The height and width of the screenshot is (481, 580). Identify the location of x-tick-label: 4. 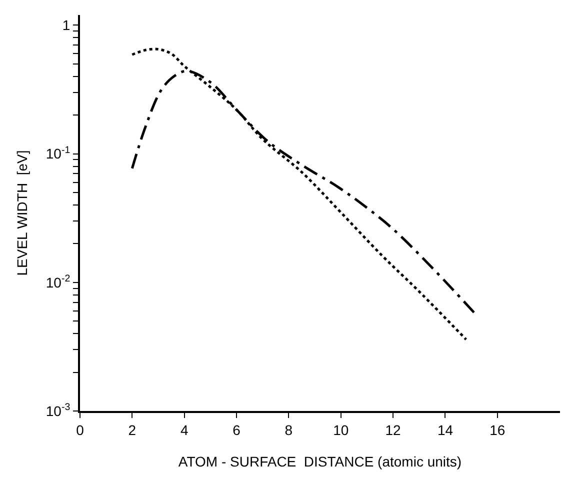
(184, 430).